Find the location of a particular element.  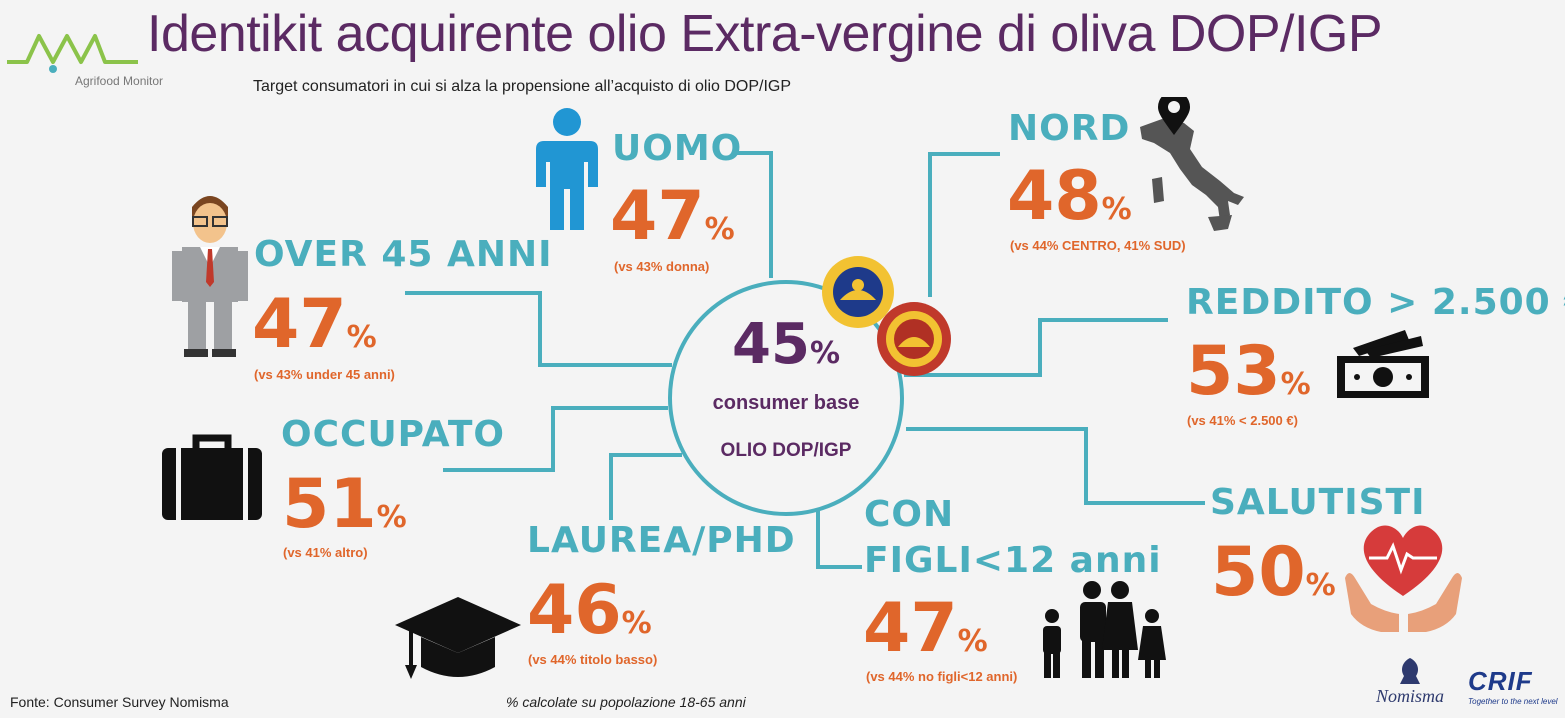

dop-seal-icon is located at coordinates (914, 339).